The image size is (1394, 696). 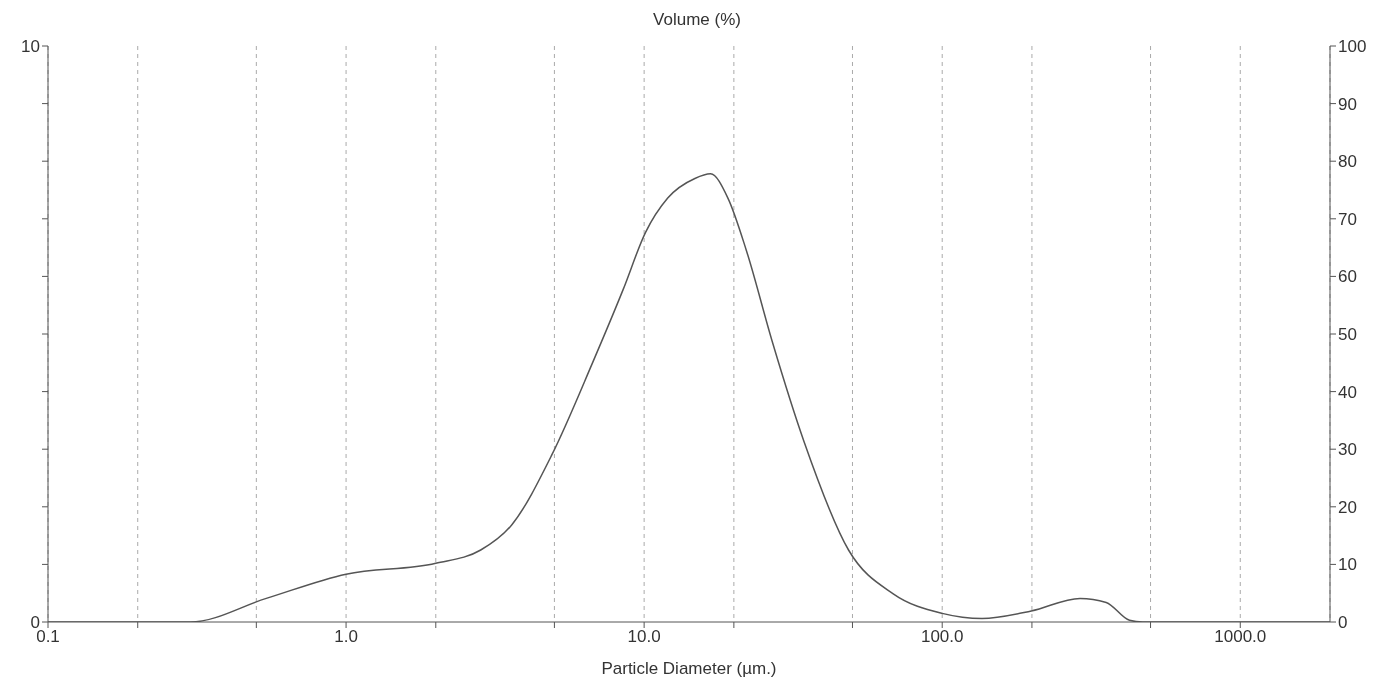 I want to click on y2-tick-label: 90, so click(x=1347, y=104).